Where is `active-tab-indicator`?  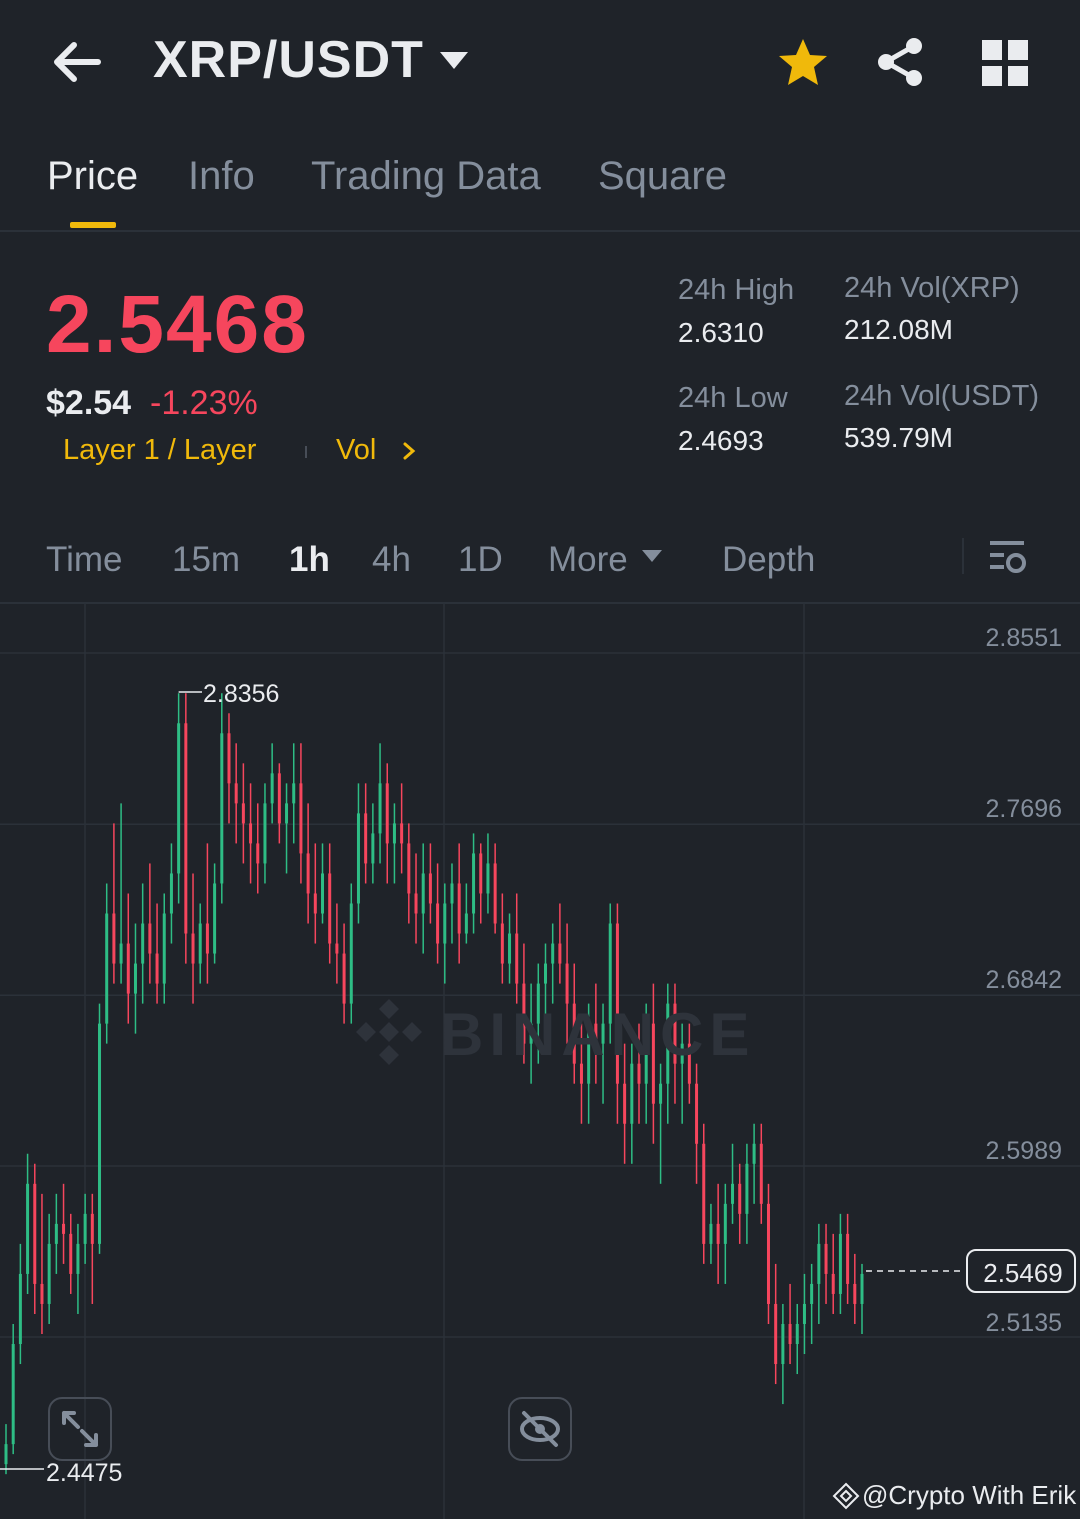 active-tab-indicator is located at coordinates (93, 225).